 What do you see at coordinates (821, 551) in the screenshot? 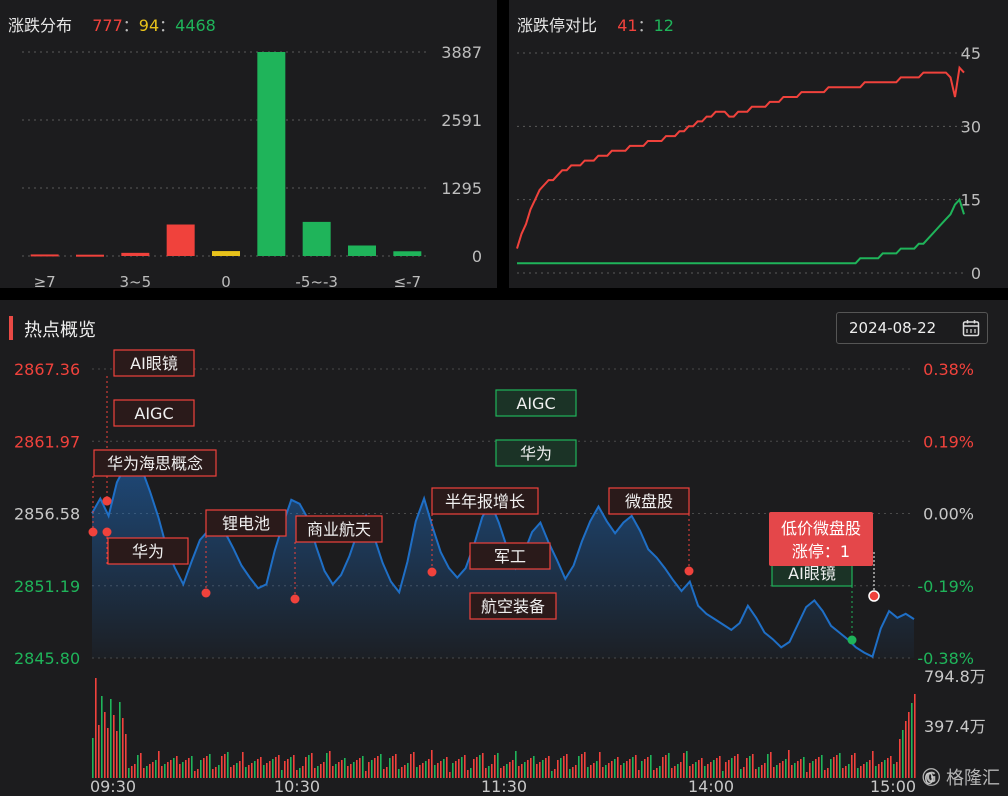
I see `tooltip-value: 涨停：1` at bounding box center [821, 551].